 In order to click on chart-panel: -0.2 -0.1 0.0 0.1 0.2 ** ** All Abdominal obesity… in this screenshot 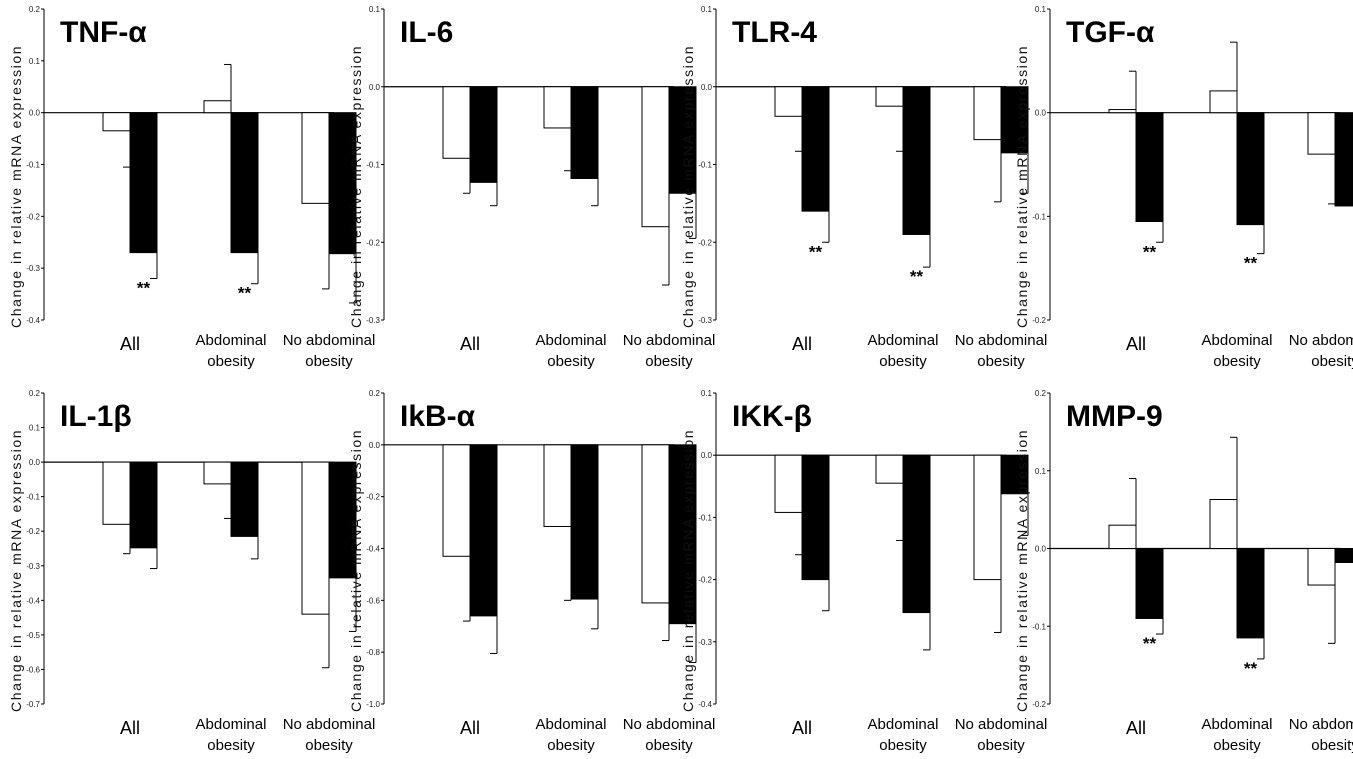, I will do `click(1179, 569)`.